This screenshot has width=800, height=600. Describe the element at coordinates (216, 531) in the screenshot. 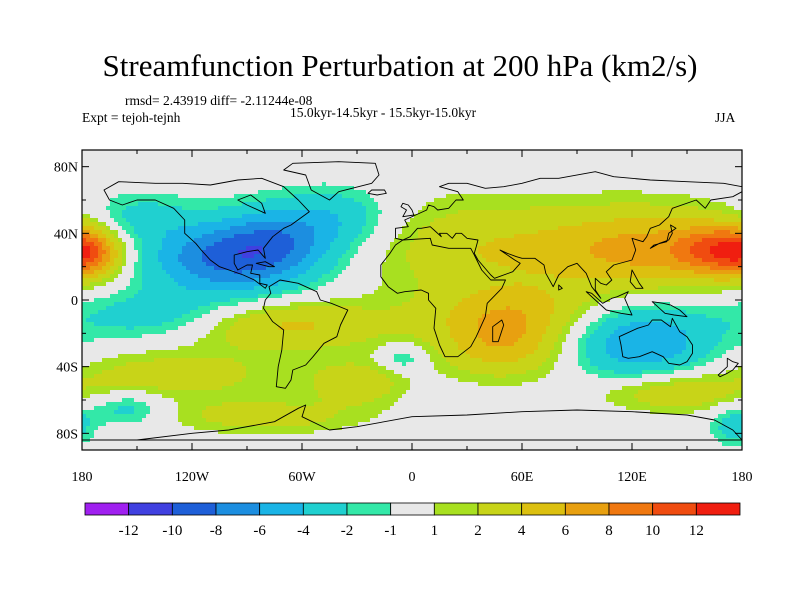

I see `colorbar-label: -8` at that location.